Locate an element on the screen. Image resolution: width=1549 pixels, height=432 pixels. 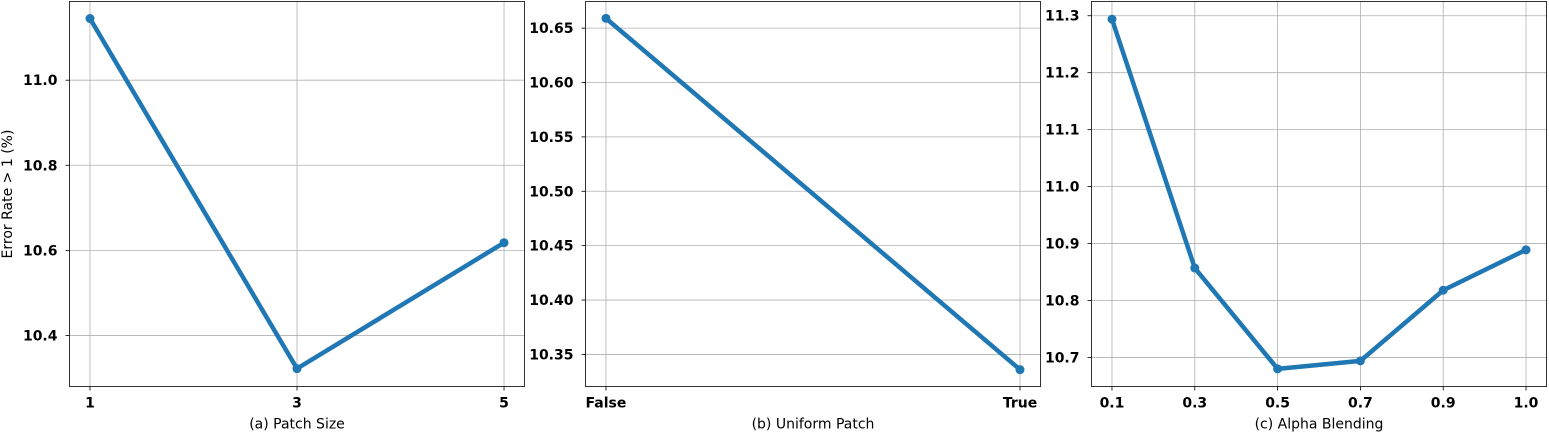
ytick-label-a-2: 10.8 is located at coordinates (40, 166).